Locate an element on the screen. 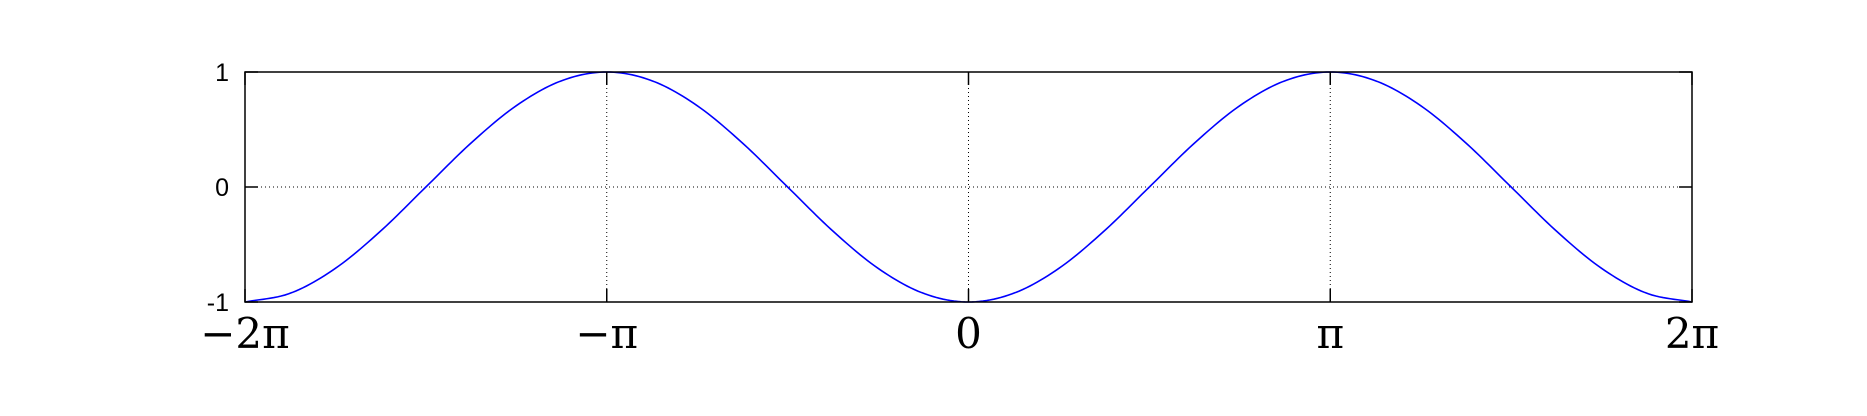 The width and height of the screenshot is (1867, 416). y-tick-label: -1 is located at coordinates (218, 303).